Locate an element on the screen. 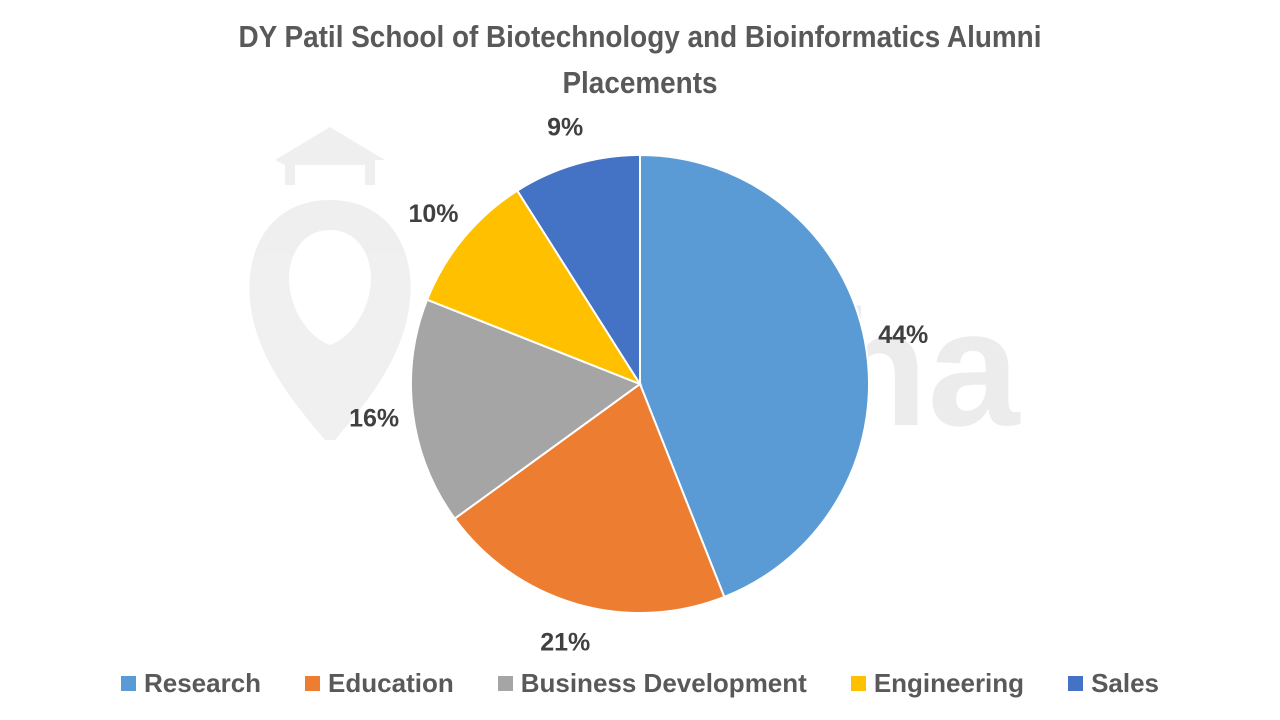  legend-item-sales: Sales is located at coordinates (1113, 683).